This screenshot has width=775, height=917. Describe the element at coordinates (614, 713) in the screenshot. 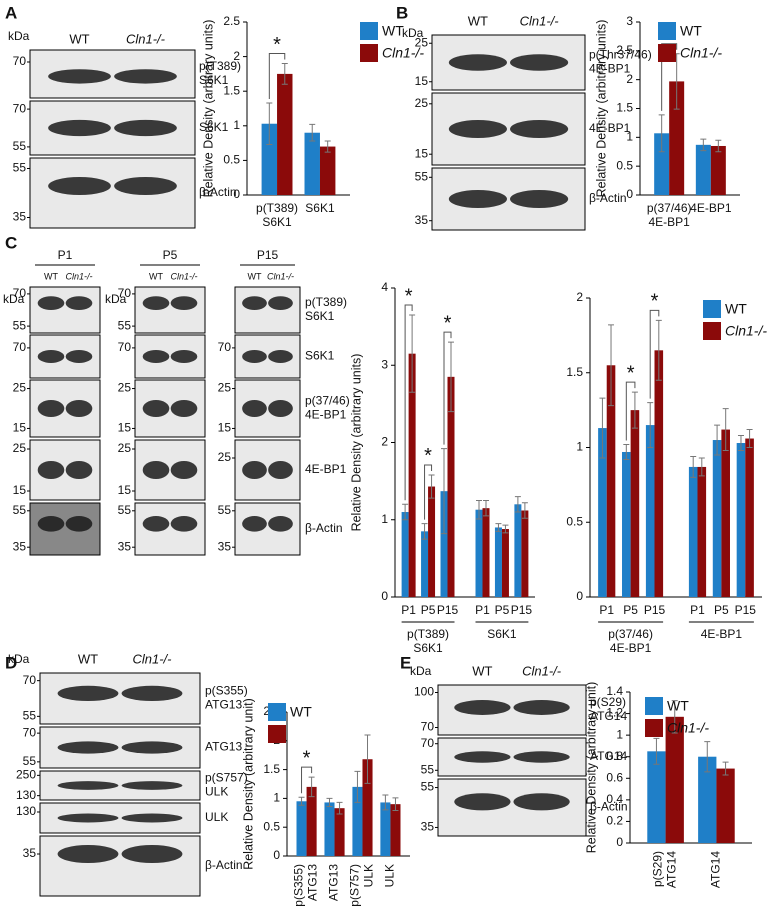

I see `y-tick-label: 1.2` at that location.